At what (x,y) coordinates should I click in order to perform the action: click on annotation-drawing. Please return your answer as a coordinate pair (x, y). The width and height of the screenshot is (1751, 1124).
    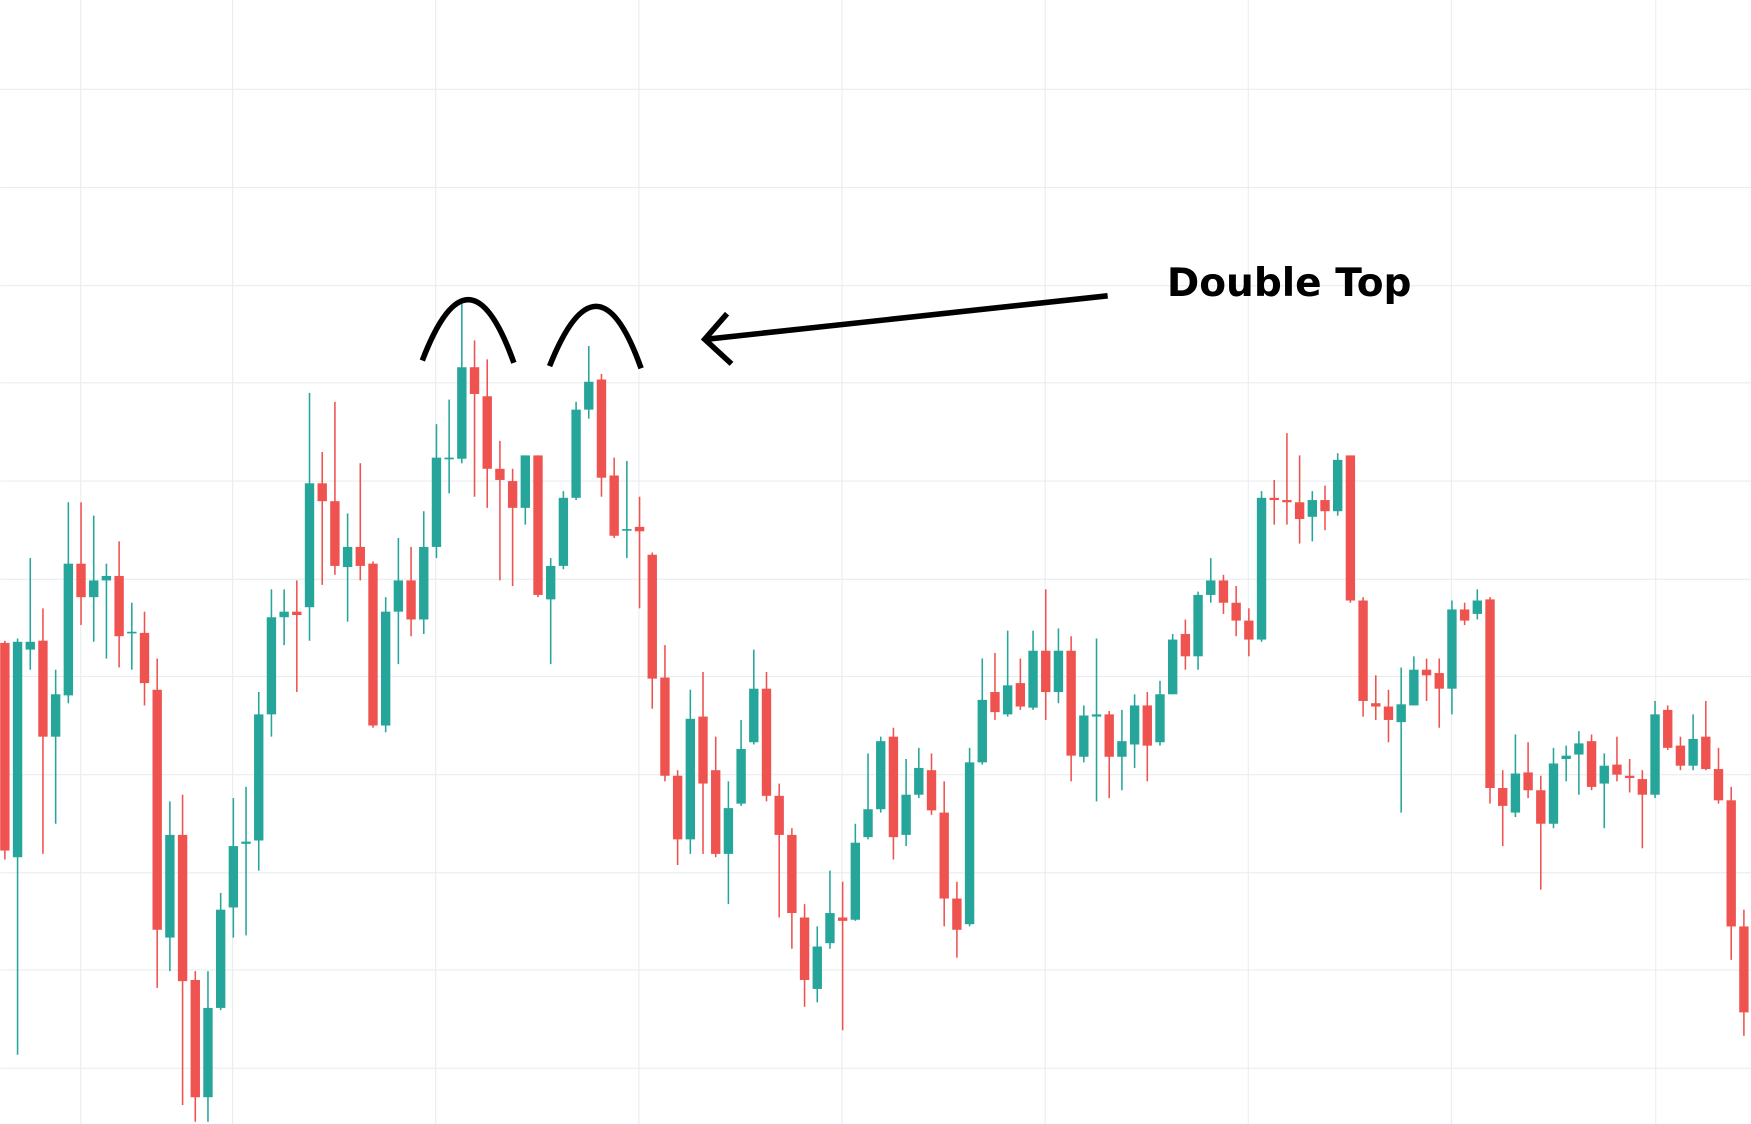
    Looking at the image, I should click on (763, 331).